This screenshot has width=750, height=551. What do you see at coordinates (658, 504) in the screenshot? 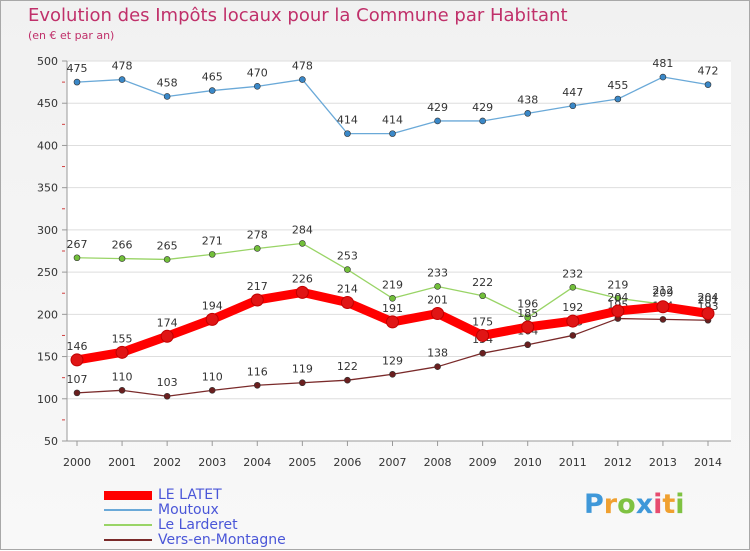
I see `logo-letter: i` at bounding box center [658, 504].